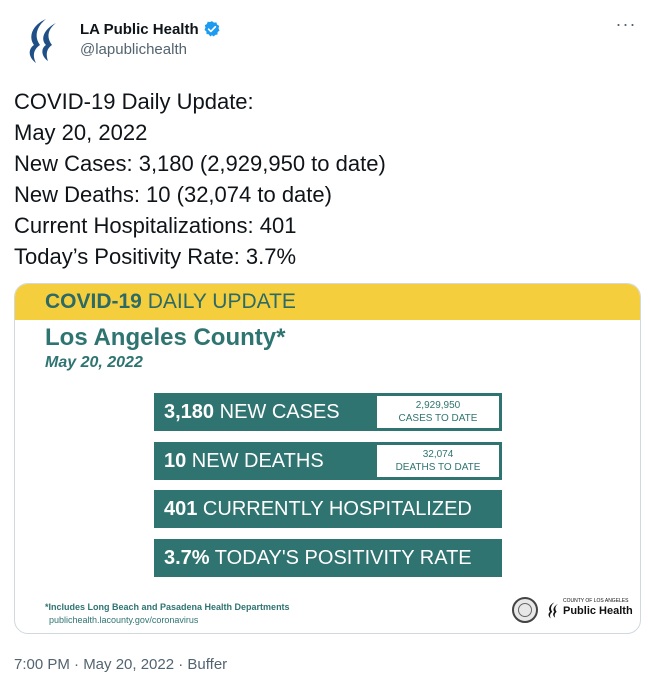  Describe the element at coordinates (626, 24) in the screenshot. I see `more-options-icon: ···` at that location.